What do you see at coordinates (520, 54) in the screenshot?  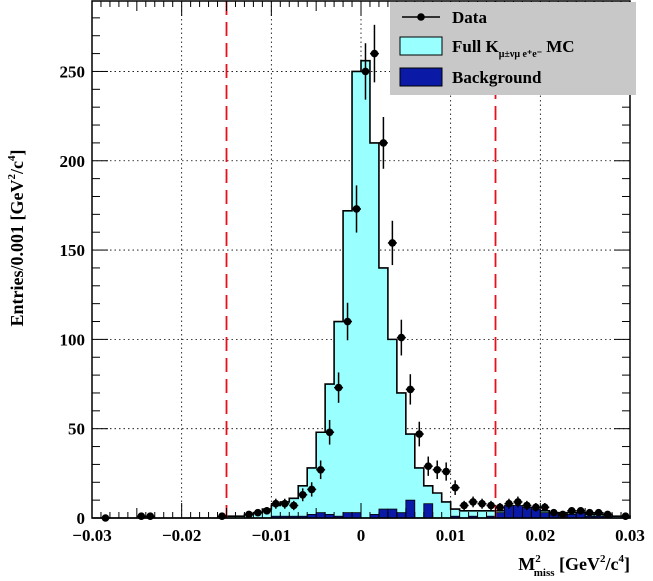 I see `legend-mc-sub: μ±νμ e⁺e⁻` at bounding box center [520, 54].